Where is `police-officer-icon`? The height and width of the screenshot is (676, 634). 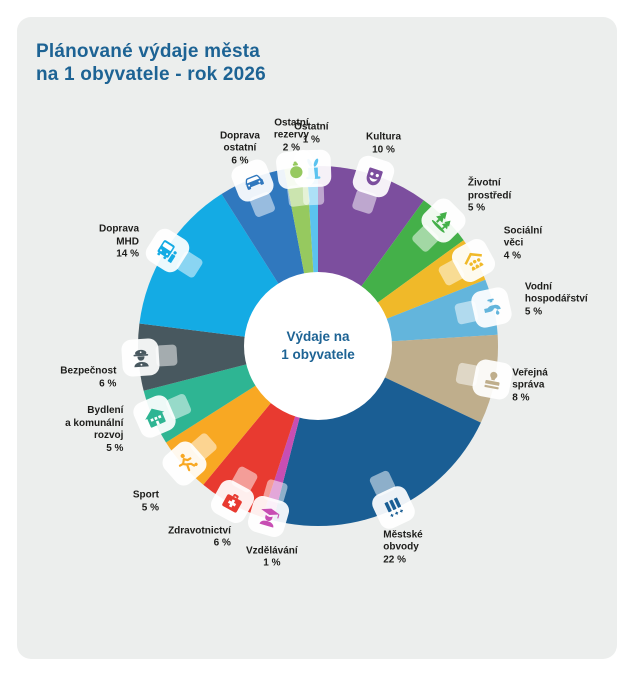
police-officer-icon is located at coordinates (140, 358).